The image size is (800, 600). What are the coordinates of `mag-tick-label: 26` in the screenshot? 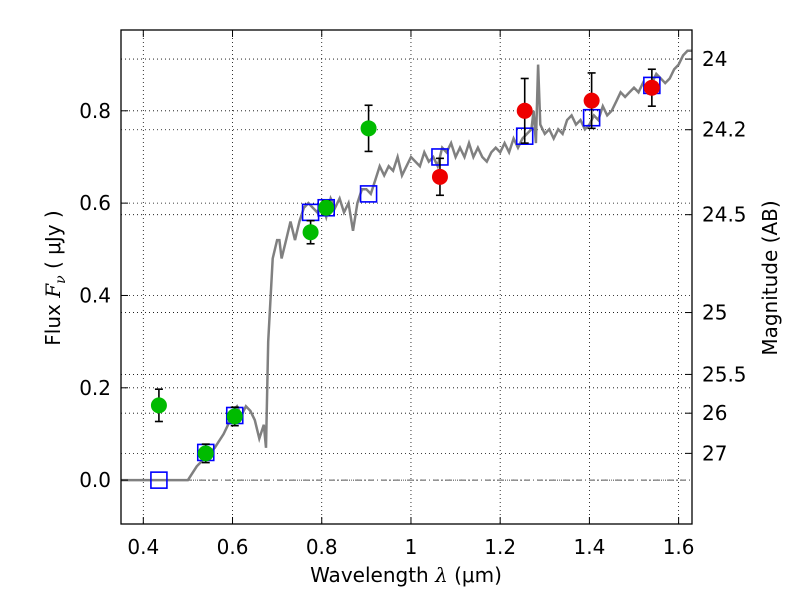 It's located at (714, 413).